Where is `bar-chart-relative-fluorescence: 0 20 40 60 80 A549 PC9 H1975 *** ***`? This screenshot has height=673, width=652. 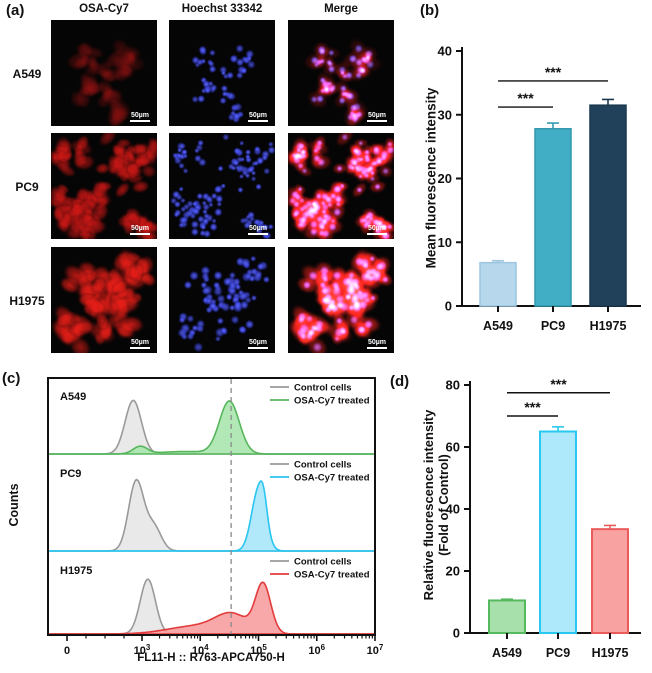 bar-chart-relative-fluorescence: 0 20 40 60 80 A549 PC9 H1975 *** *** is located at coordinates (543, 518).